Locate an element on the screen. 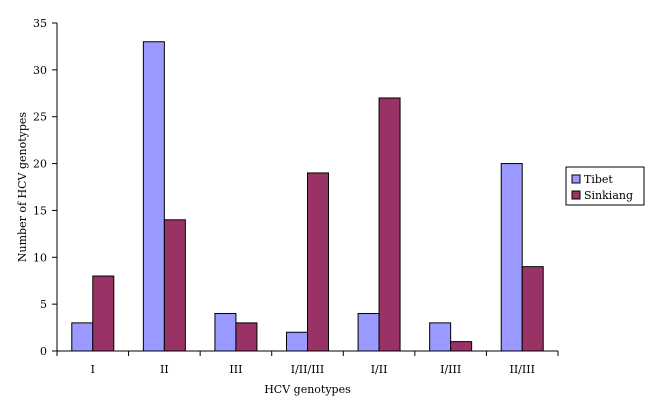 Image resolution: width=651 pixels, height=412 pixels. bar-sinkiang-ii is located at coordinates (174, 285).